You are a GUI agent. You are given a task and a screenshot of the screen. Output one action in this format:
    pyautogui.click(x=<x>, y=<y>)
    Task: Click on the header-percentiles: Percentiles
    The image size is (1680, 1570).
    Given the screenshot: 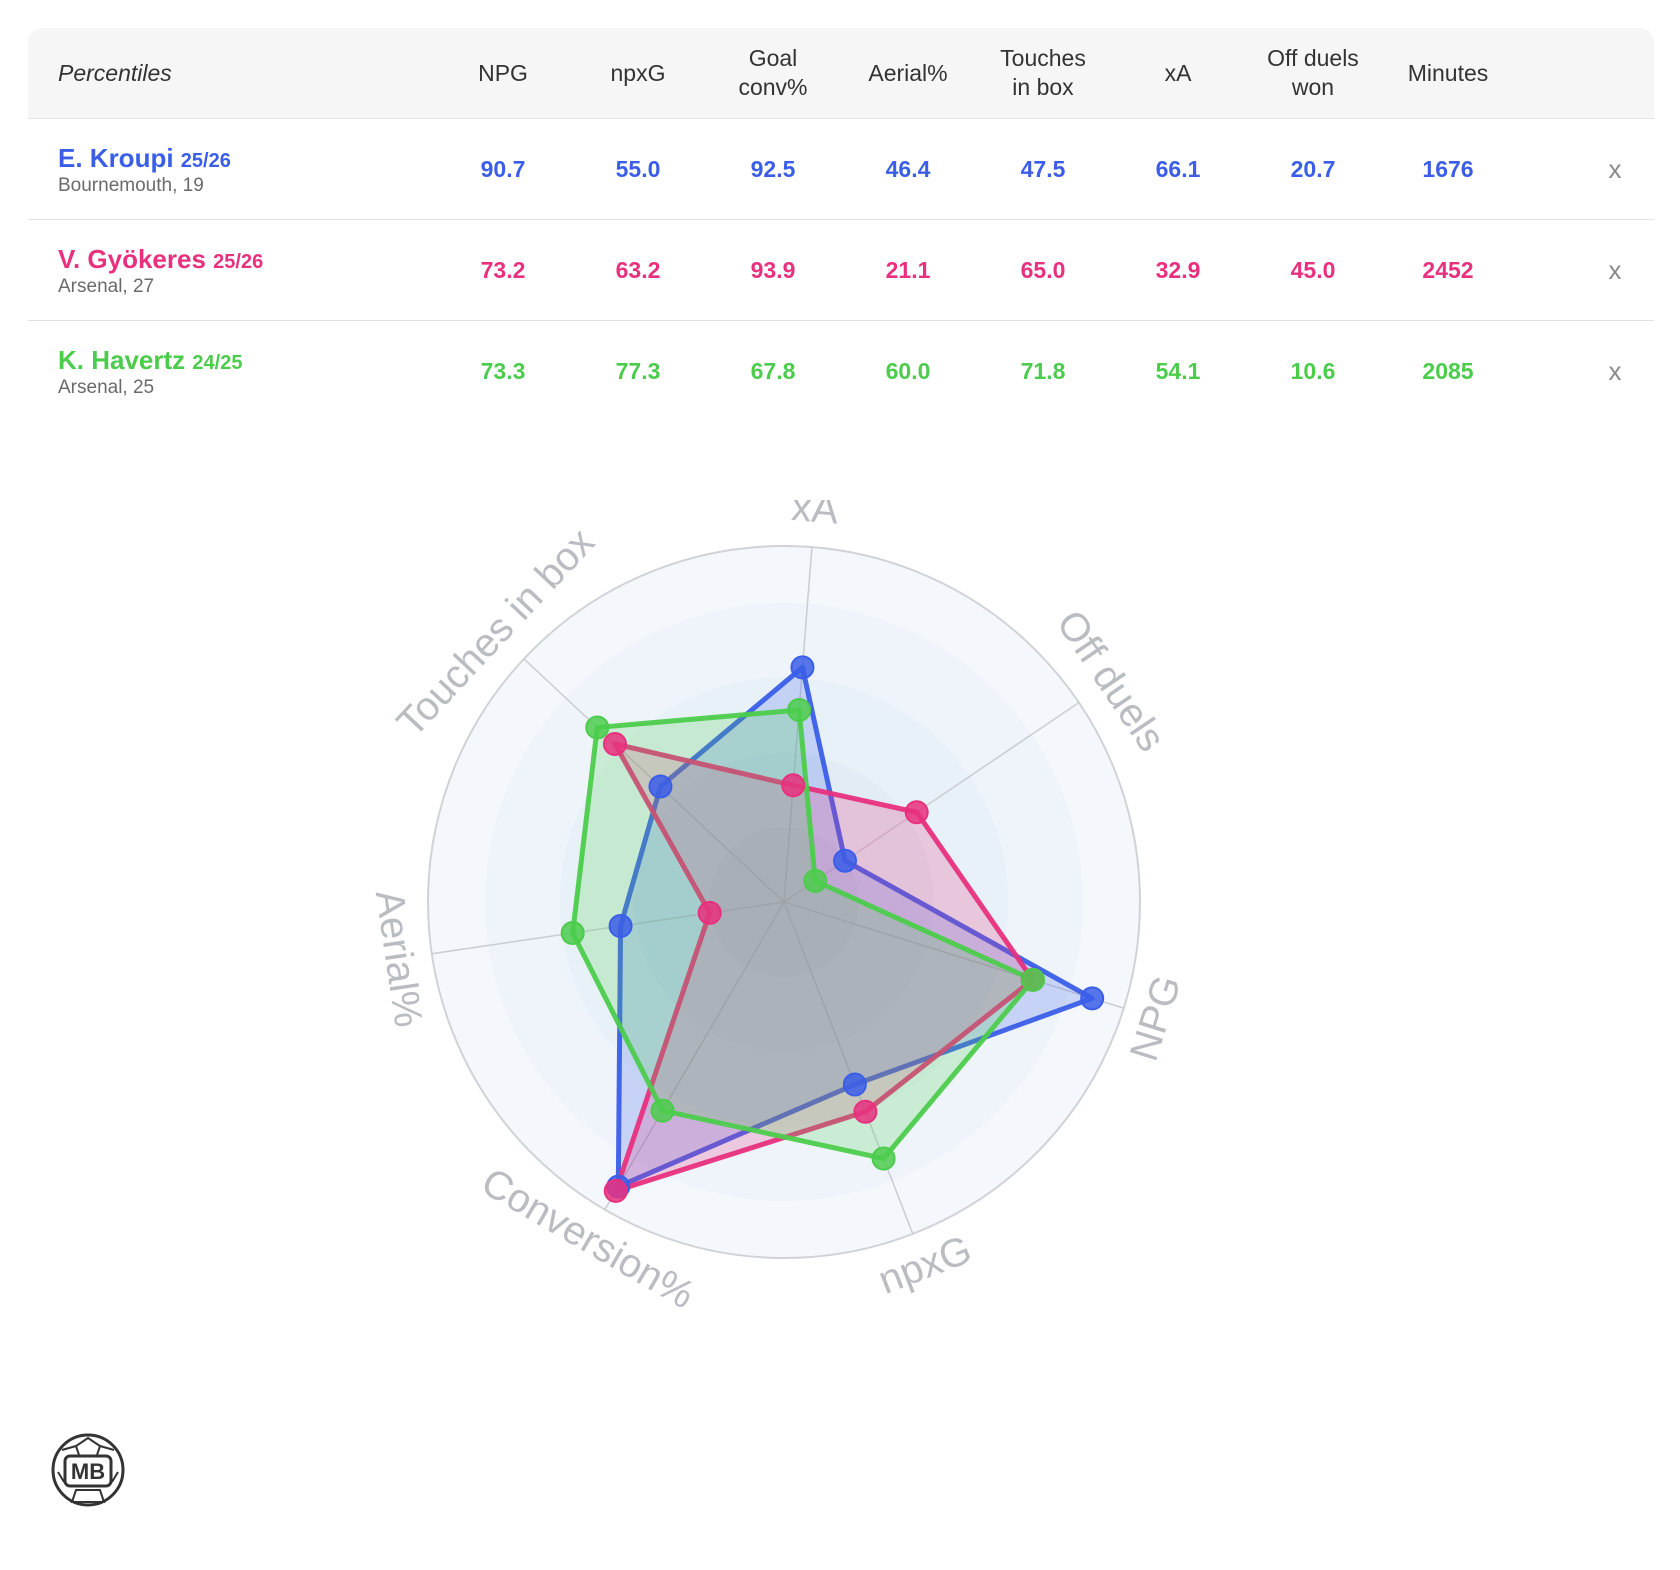 What is the action you would take?
    pyautogui.click(x=115, y=72)
    